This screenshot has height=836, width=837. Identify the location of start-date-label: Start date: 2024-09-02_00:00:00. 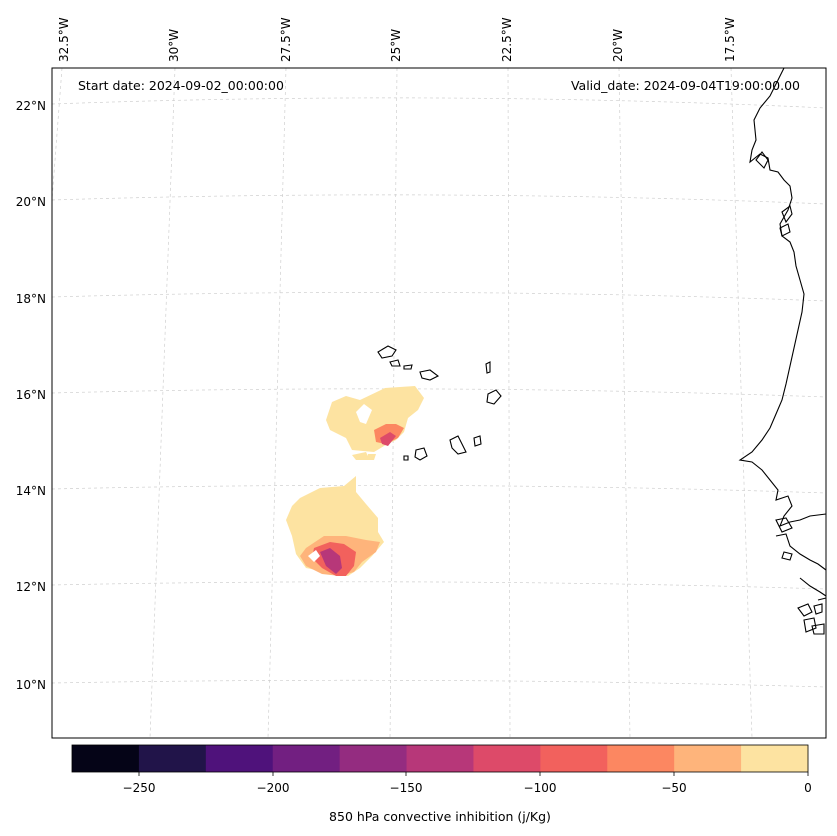
(181, 85).